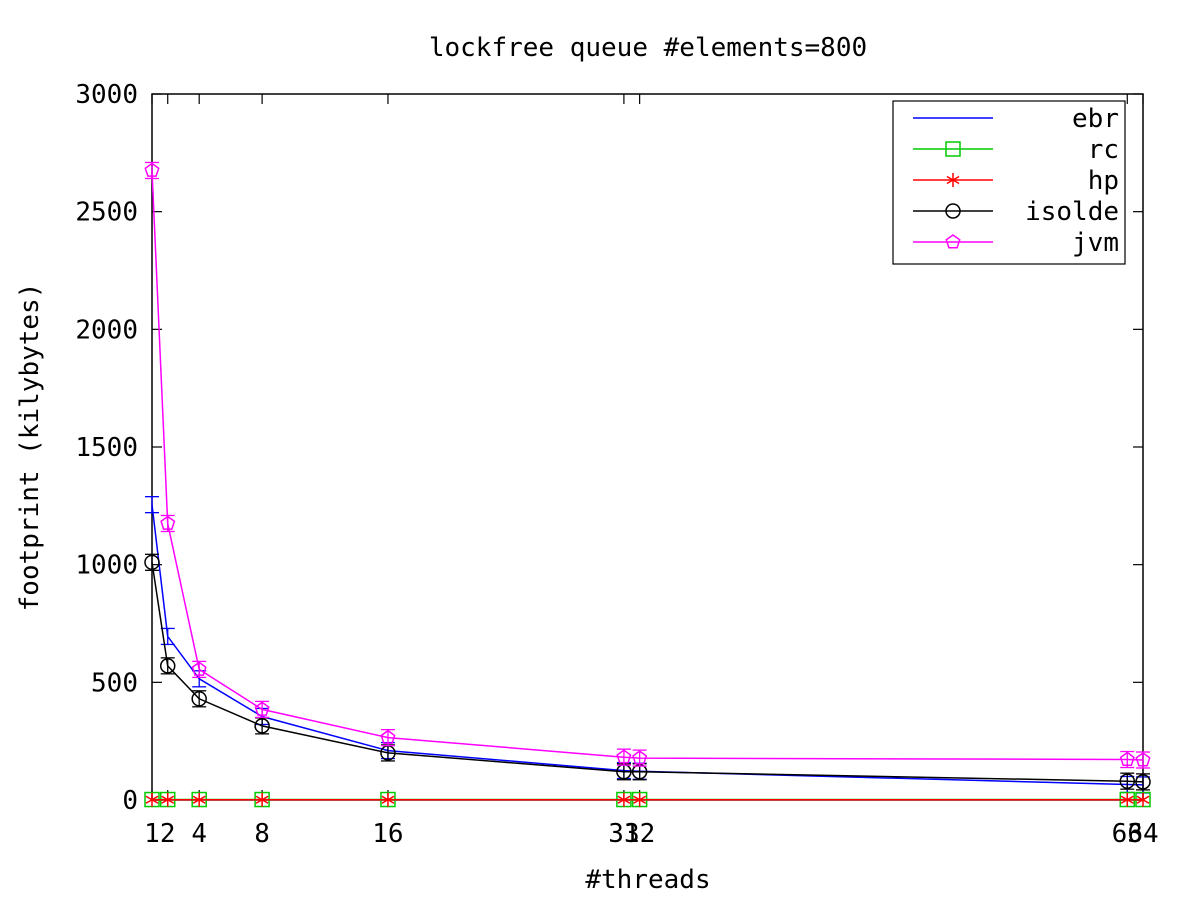 The image size is (1200, 900). Describe the element at coordinates (106, 330) in the screenshot. I see `y-tick-label: 2000` at that location.